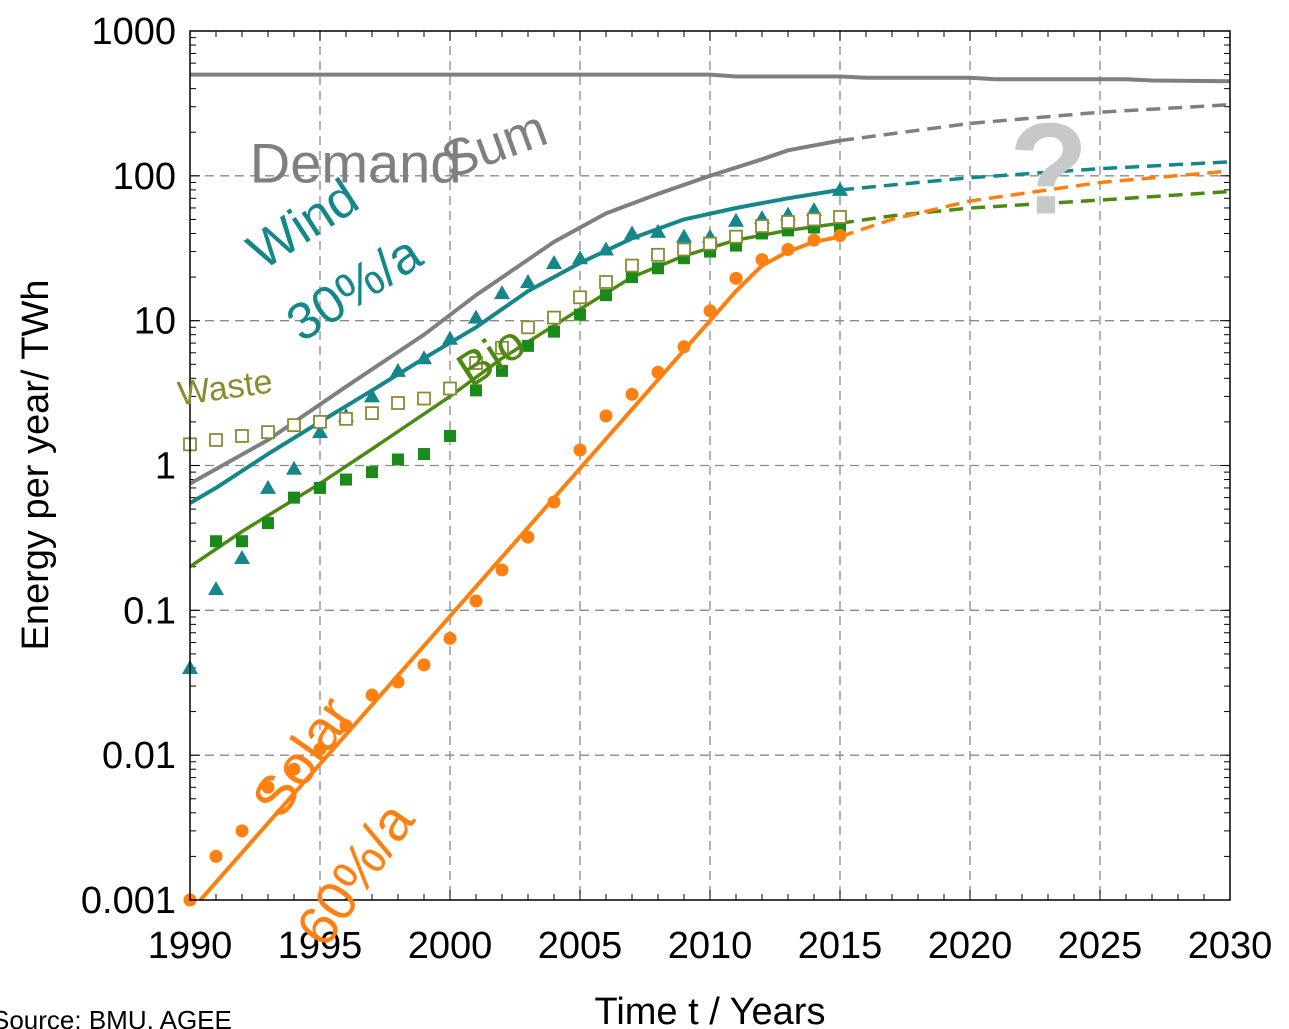  I want to click on x-tick-label: 2010, so click(710, 946).